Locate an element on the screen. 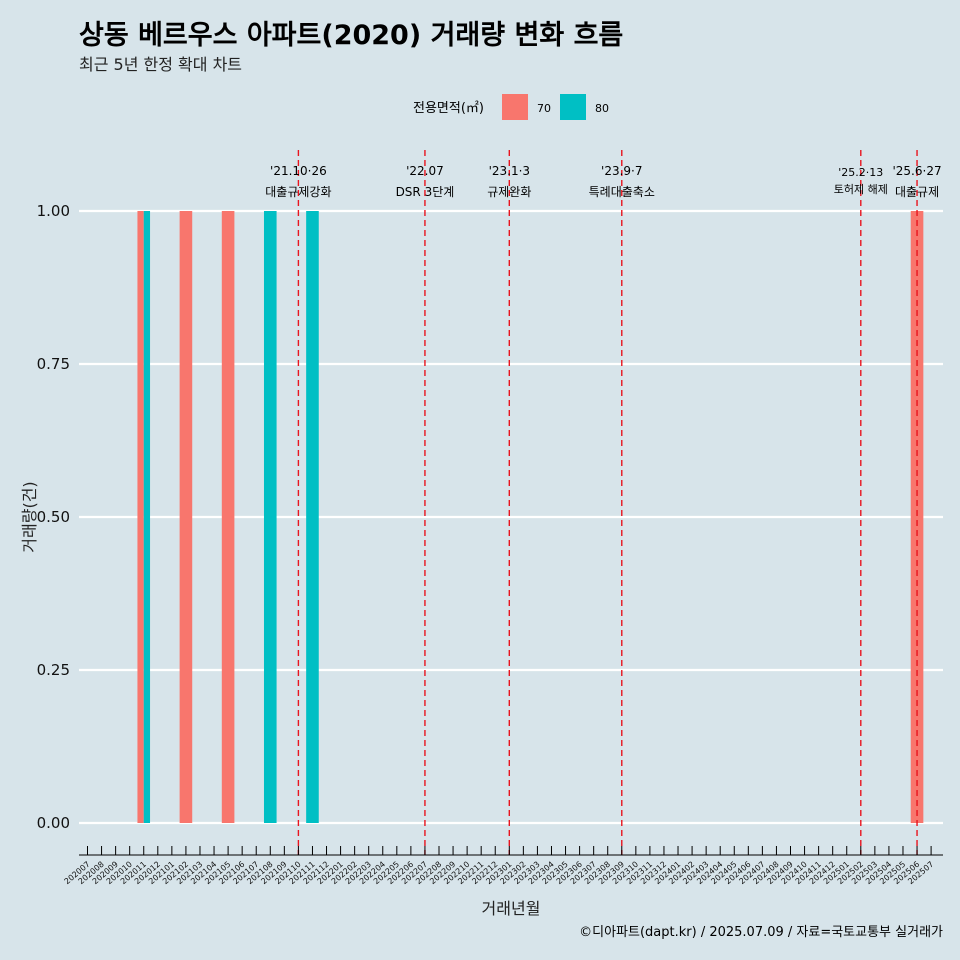 The image size is (960, 960). event-date-label: '23.9·7 is located at coordinates (621, 171).